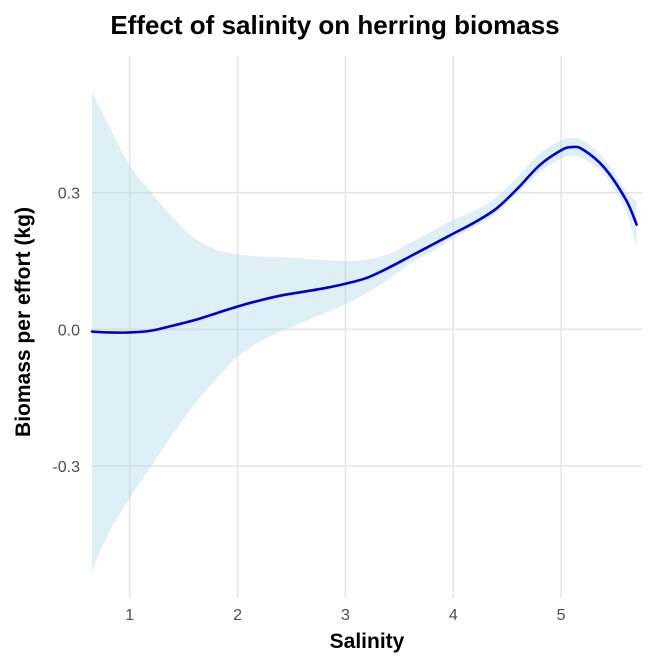 The image size is (664, 664). Describe the element at coordinates (367, 641) in the screenshot. I see `x-axis-title: Salinity` at that location.